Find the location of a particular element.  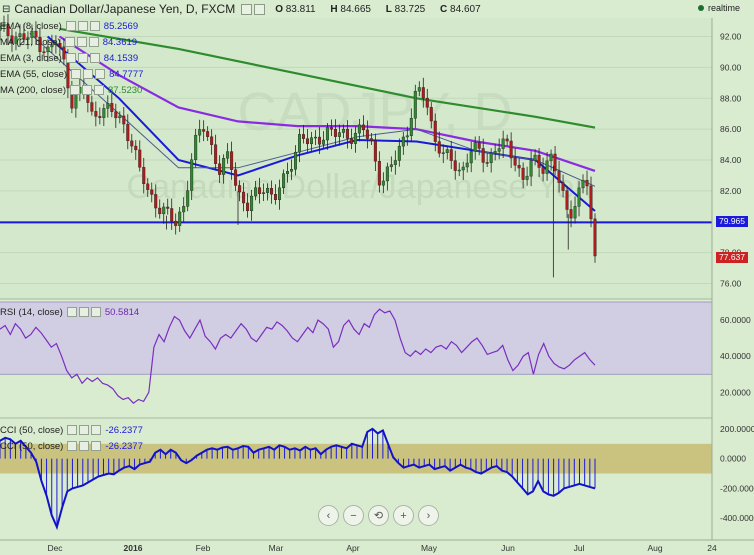

ohlc-close: C 84.607 is located at coordinates (460, 9).